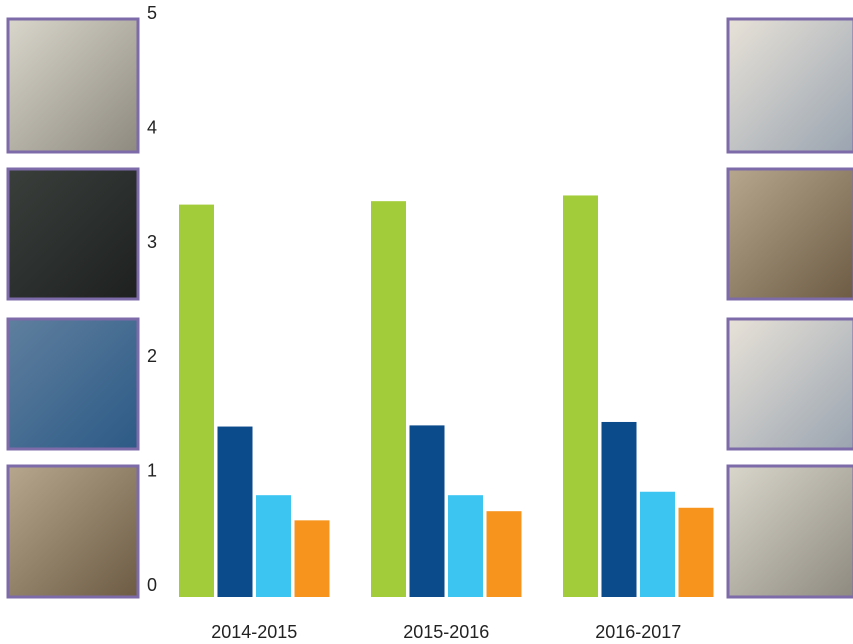 The width and height of the screenshot is (853, 644). I want to click on x-tick-label: 2014-2015, so click(254, 632).